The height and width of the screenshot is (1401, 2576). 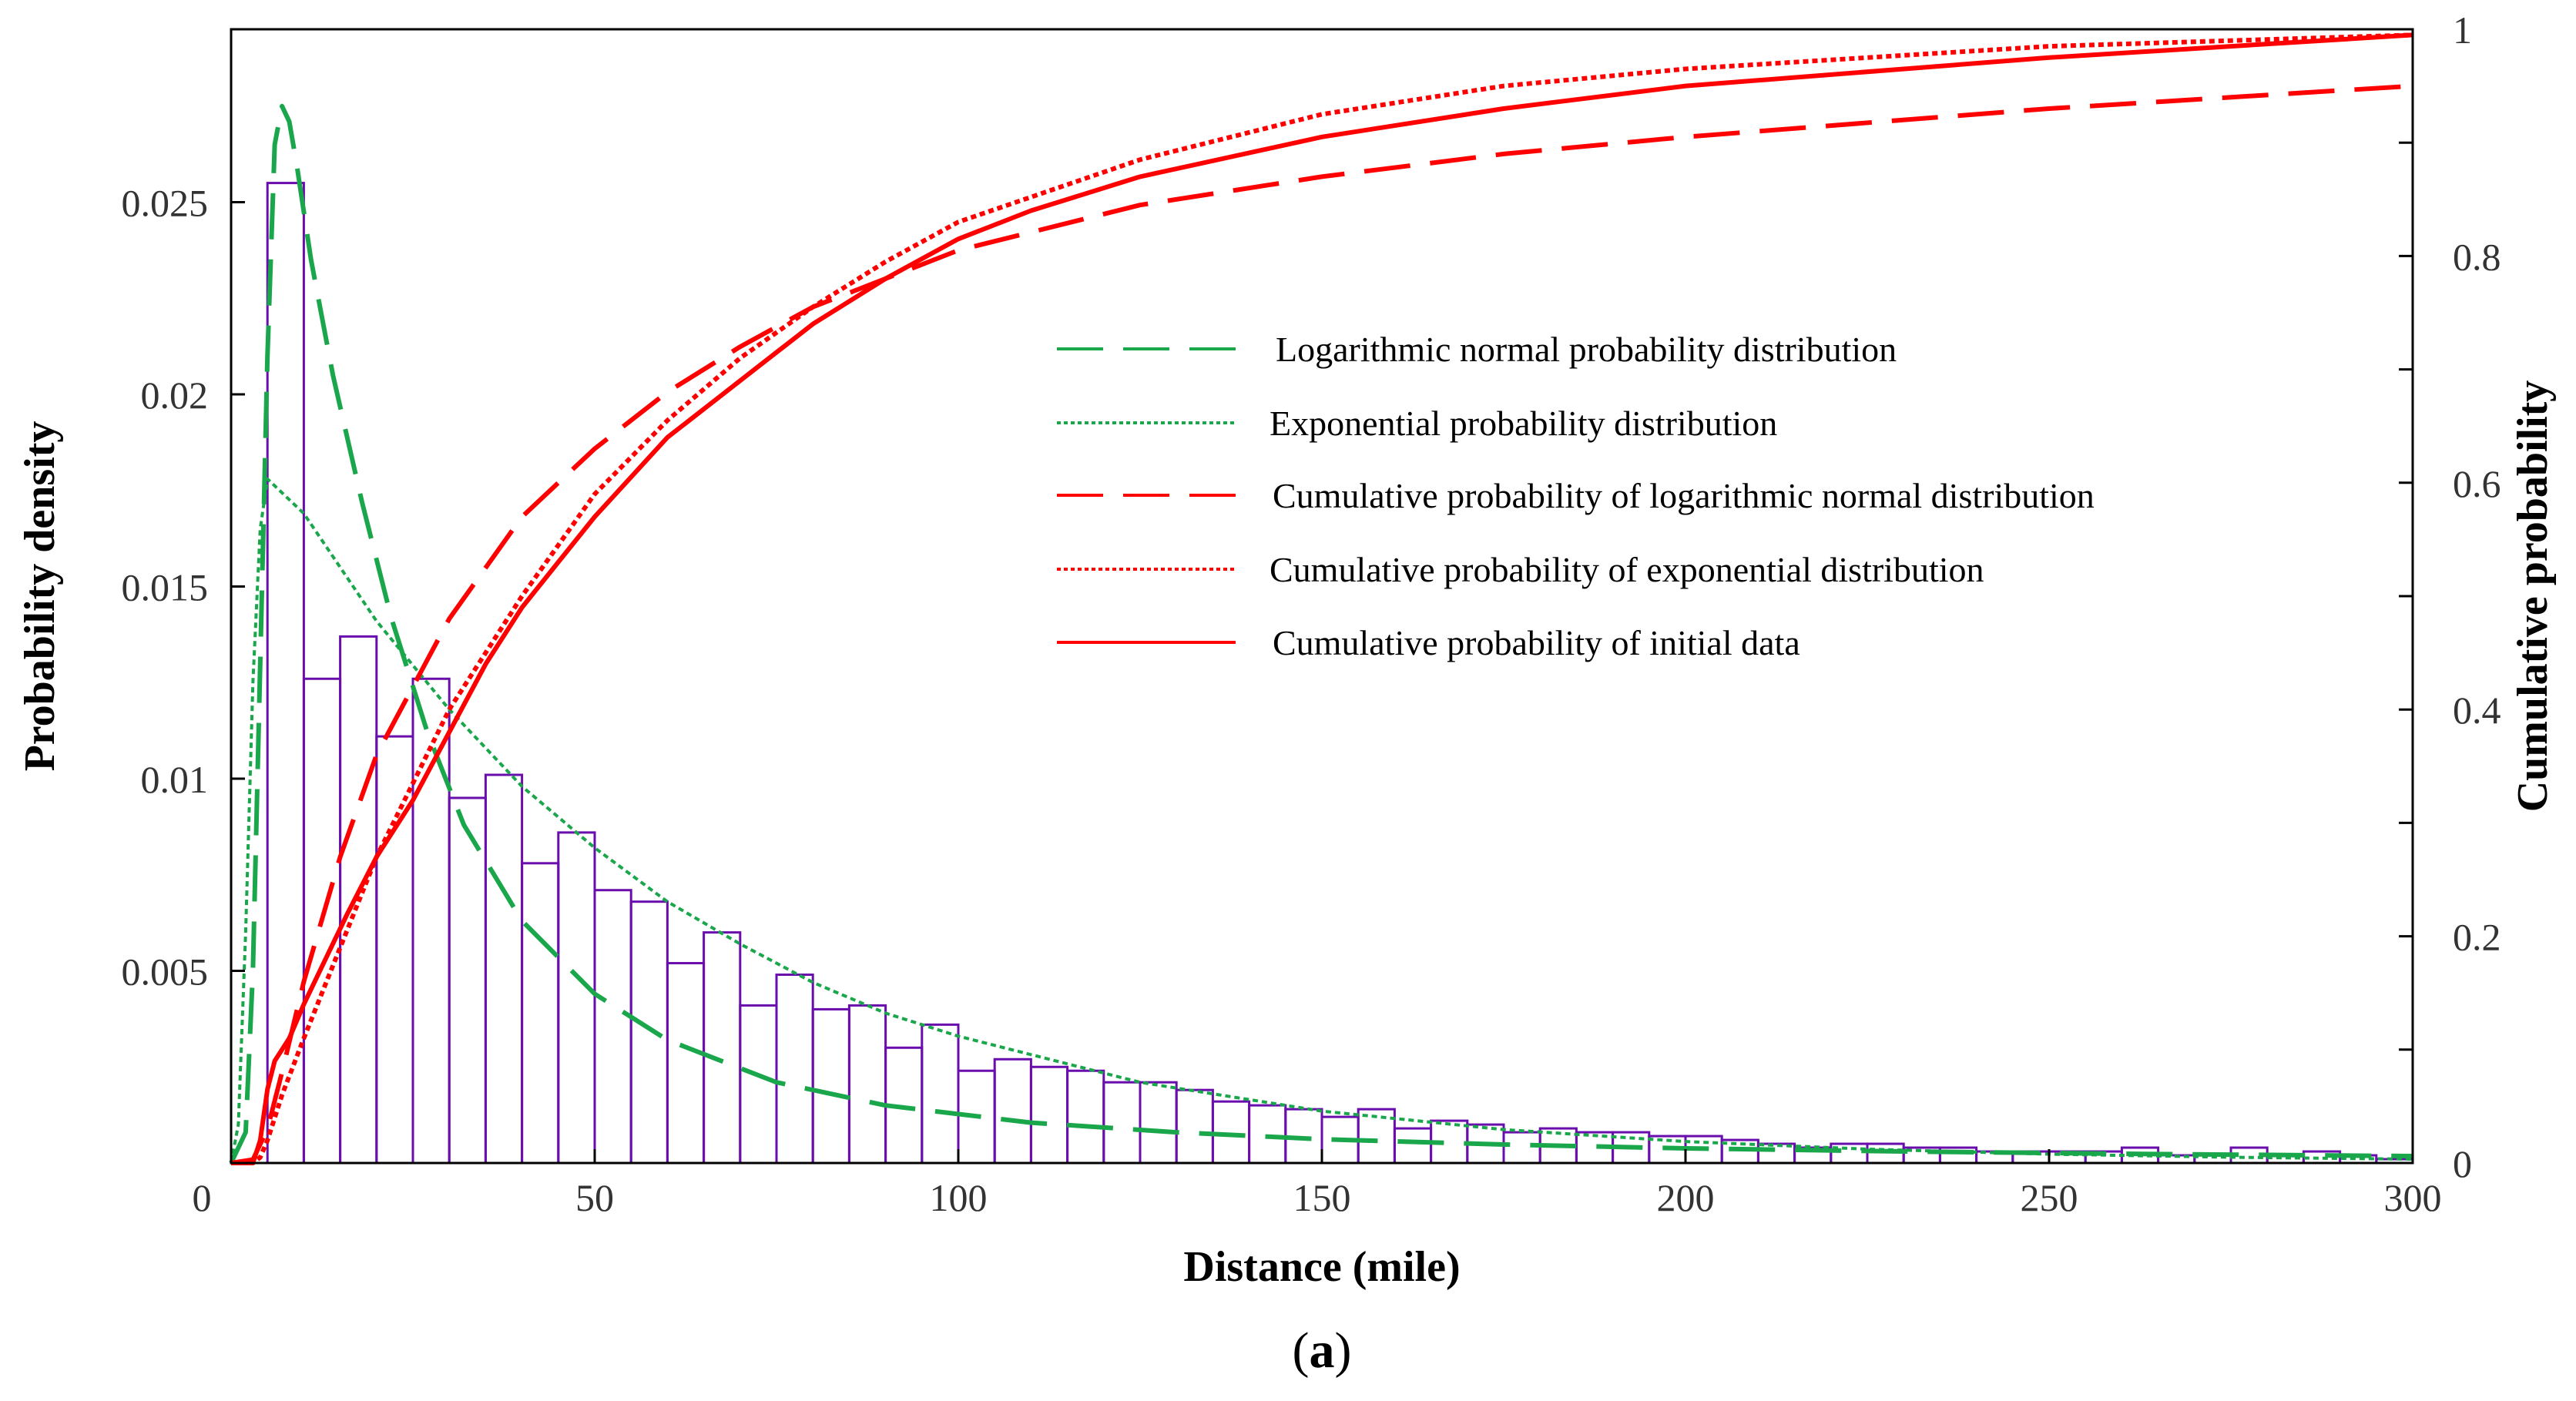 I want to click on y-right-tick-labels: 0 0.2 0.4 0.6 0.8 1, so click(x=2477, y=596).